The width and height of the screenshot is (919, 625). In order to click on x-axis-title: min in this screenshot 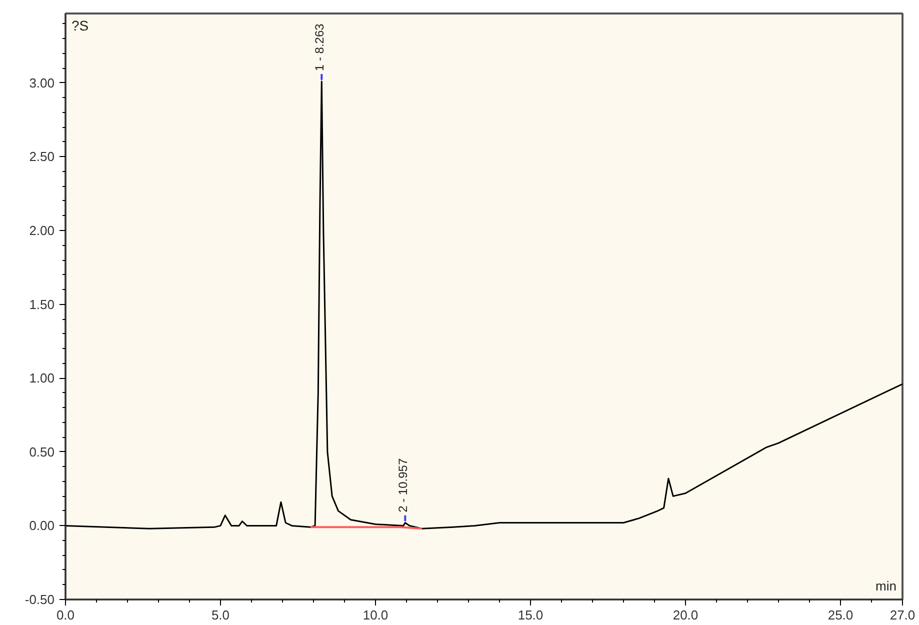, I will do `click(886, 586)`.